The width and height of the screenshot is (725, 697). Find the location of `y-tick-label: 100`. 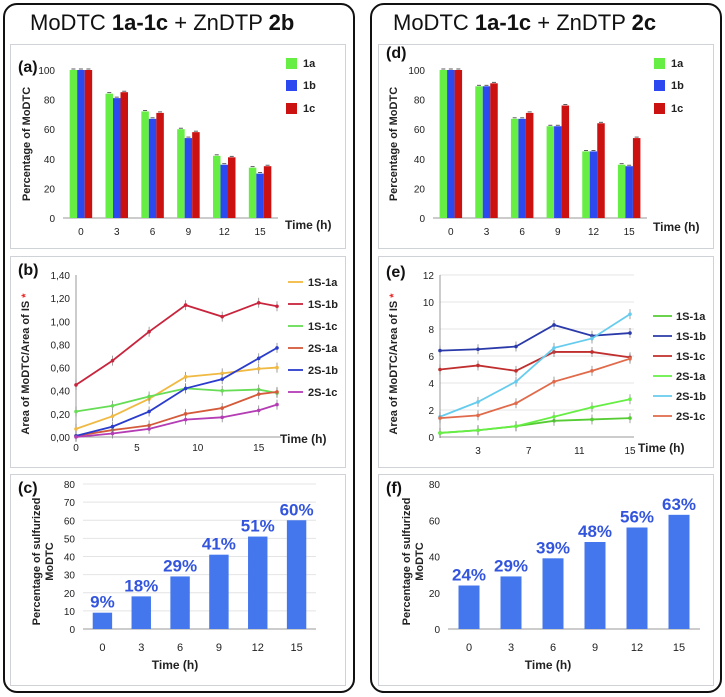

y-tick-label: 100 is located at coordinates (416, 71).